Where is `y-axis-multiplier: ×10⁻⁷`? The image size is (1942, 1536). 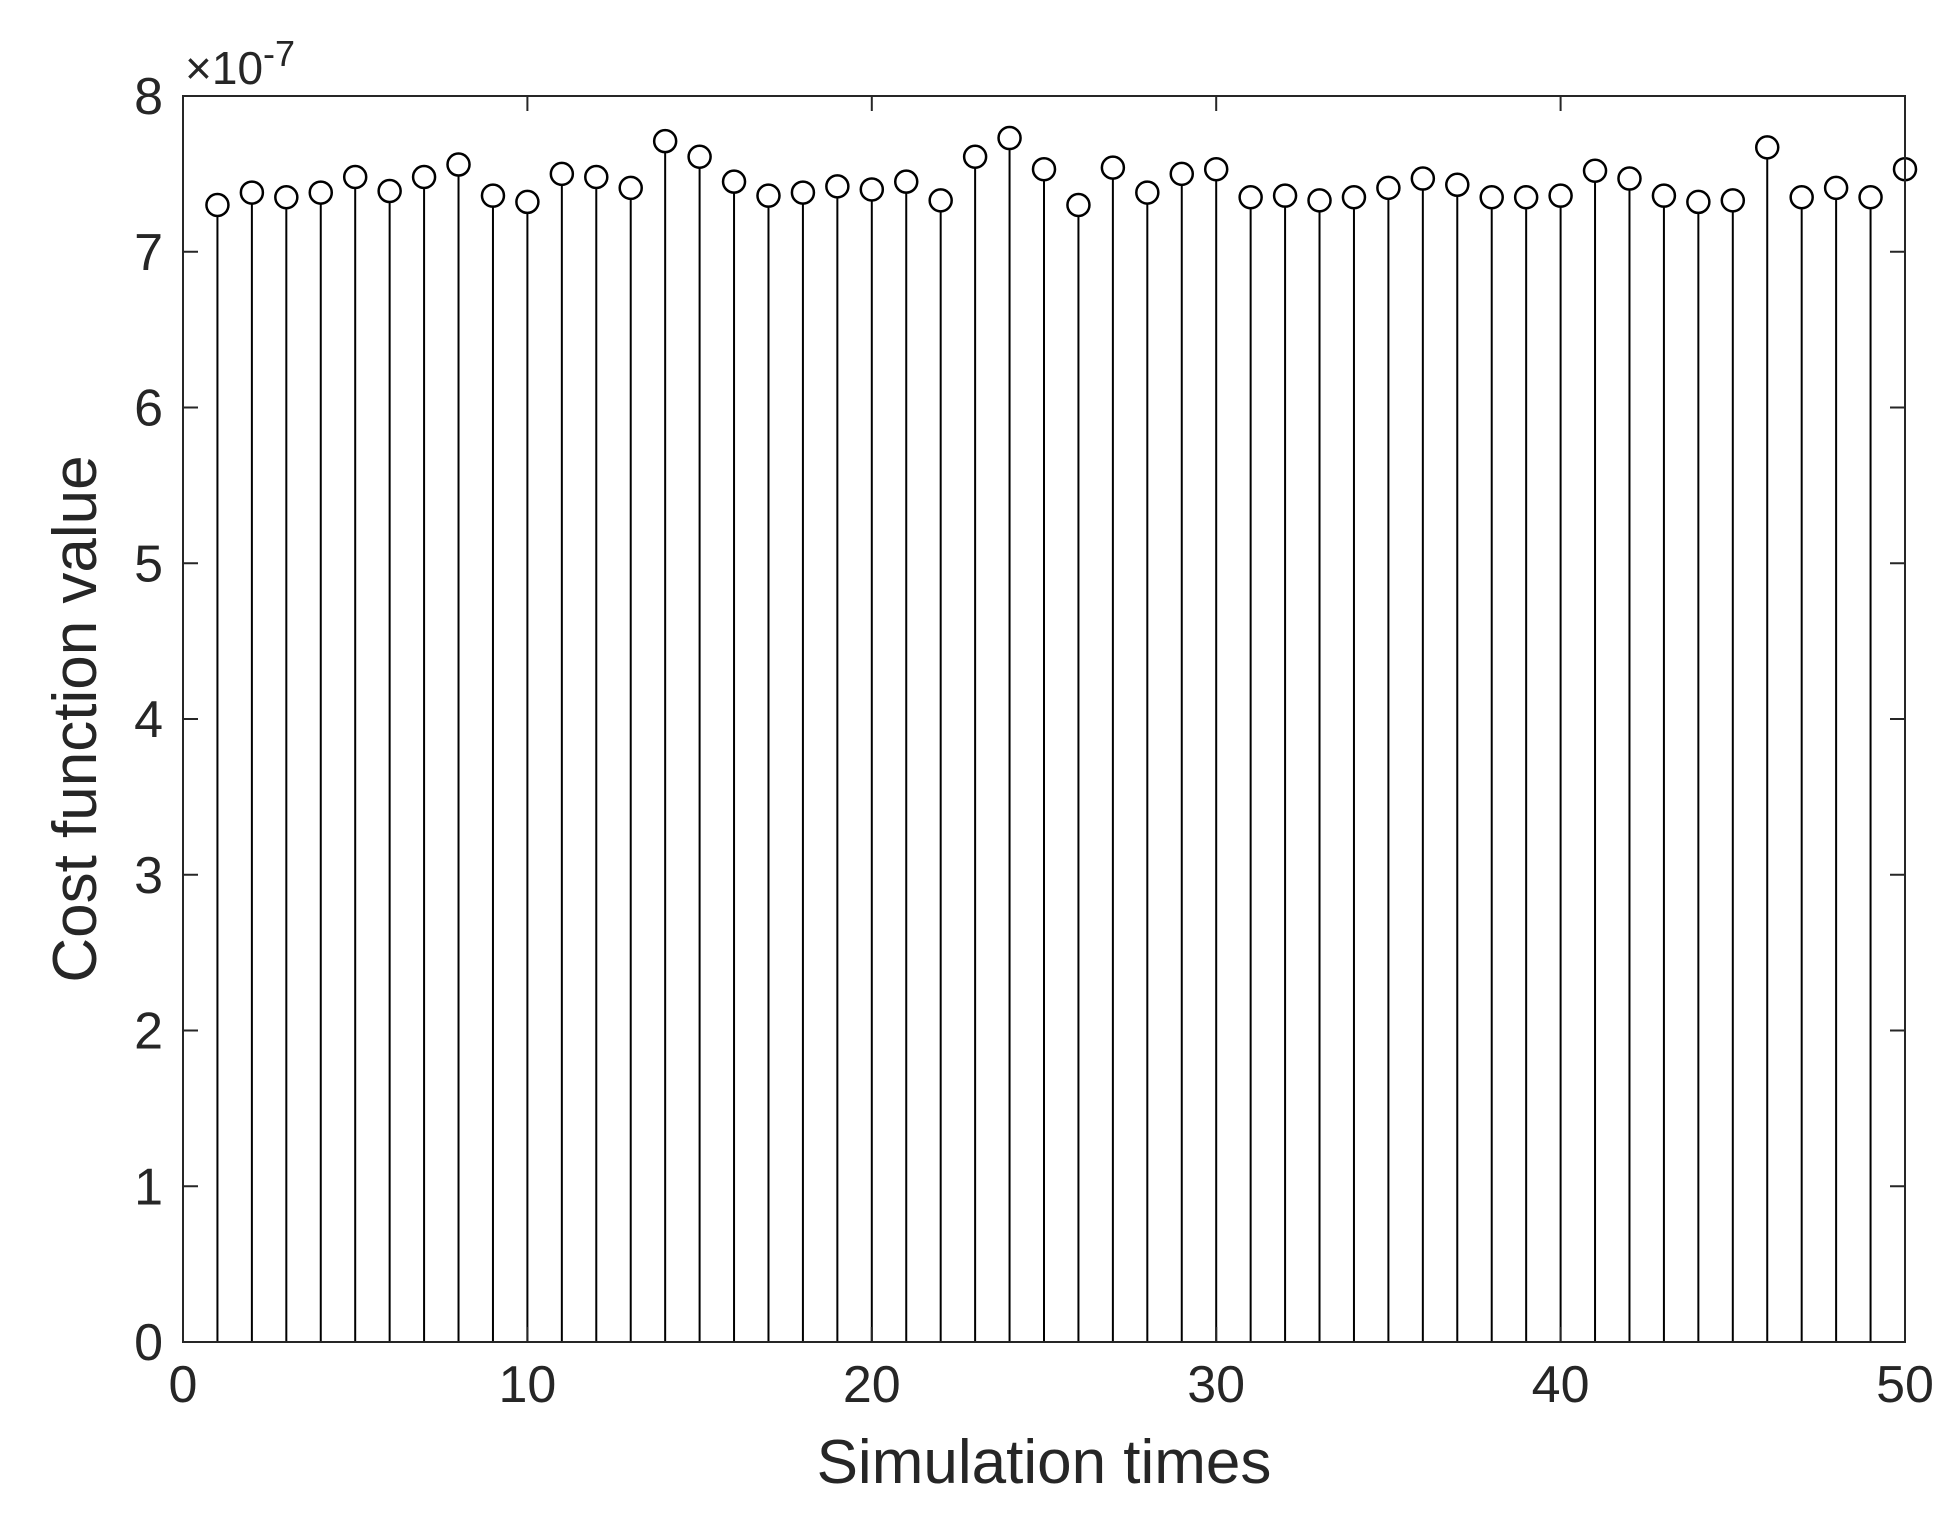 y-axis-multiplier: ×10⁻⁷ is located at coordinates (240, 63).